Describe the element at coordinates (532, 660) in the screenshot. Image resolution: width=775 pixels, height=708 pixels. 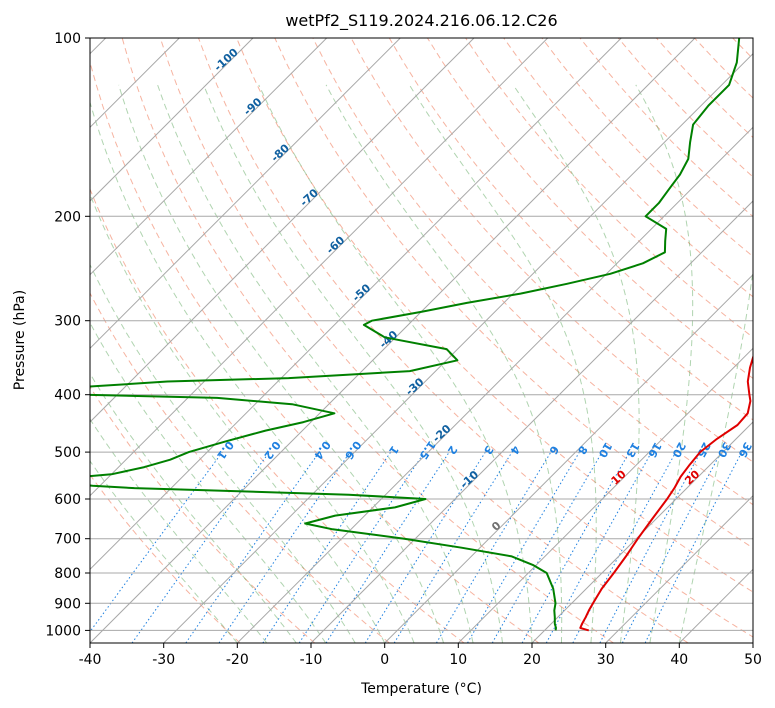
I see `x-tick-label: 20` at that location.